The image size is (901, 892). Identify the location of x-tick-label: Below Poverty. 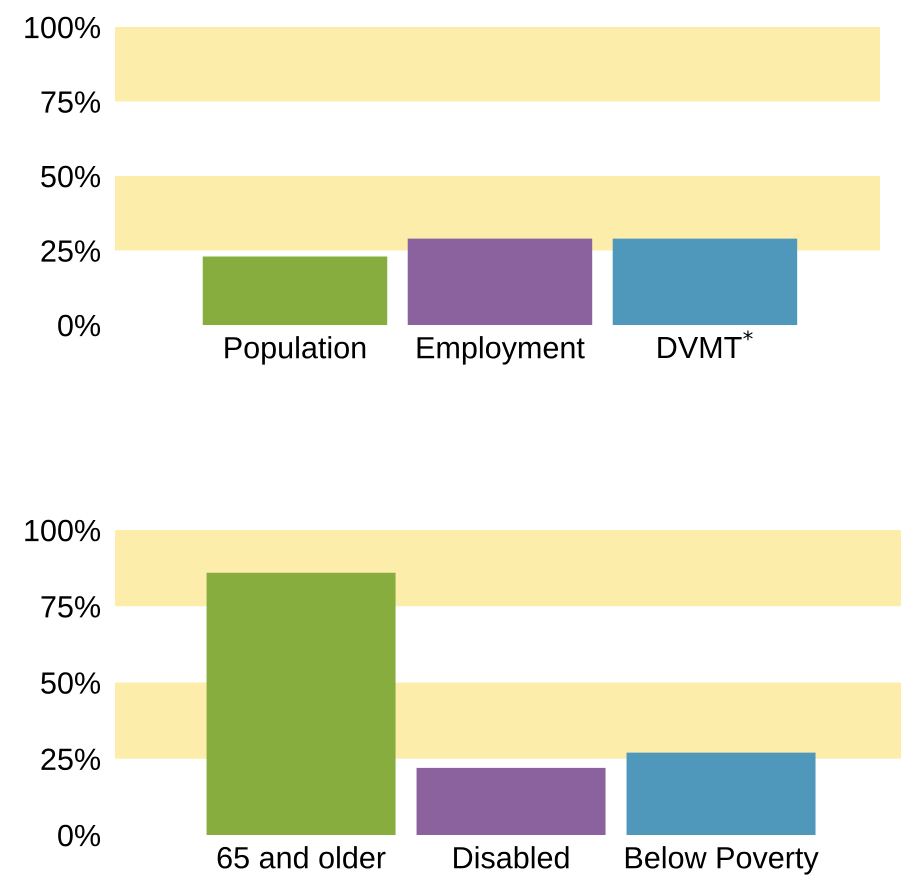
(722, 860).